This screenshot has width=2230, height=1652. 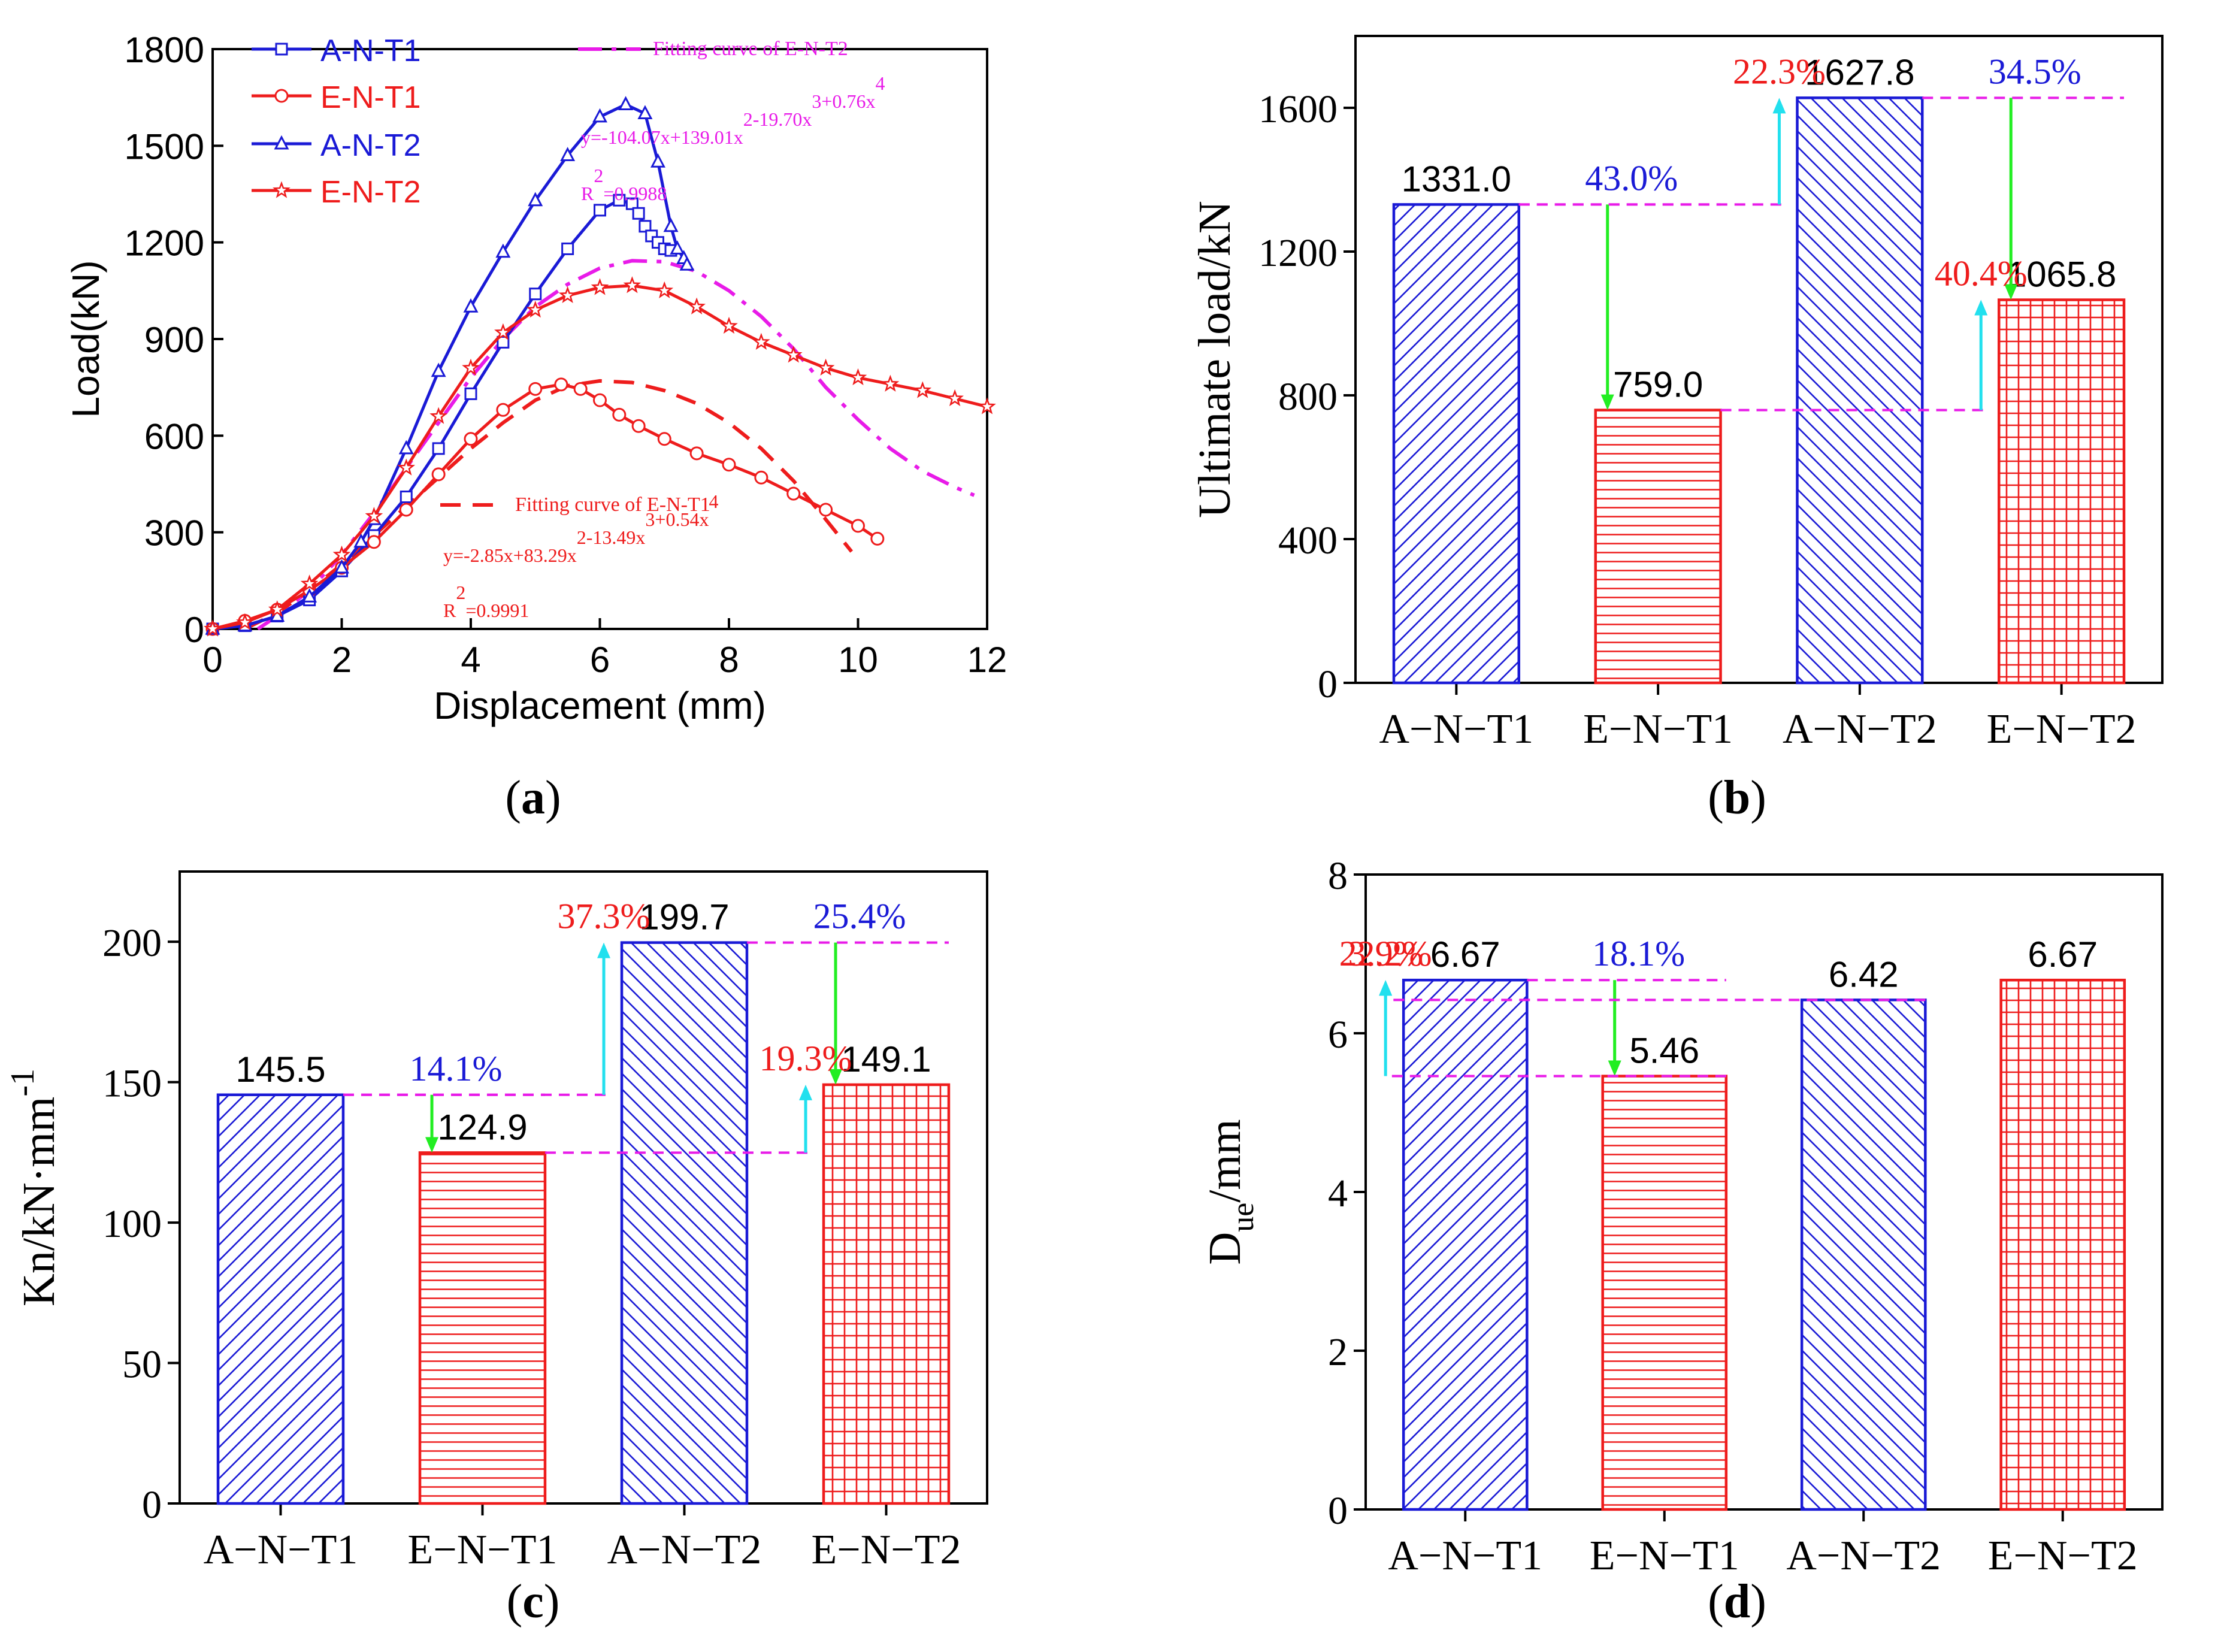 What do you see at coordinates (174, 340) in the screenshot?
I see `y-tick-label: 900` at bounding box center [174, 340].